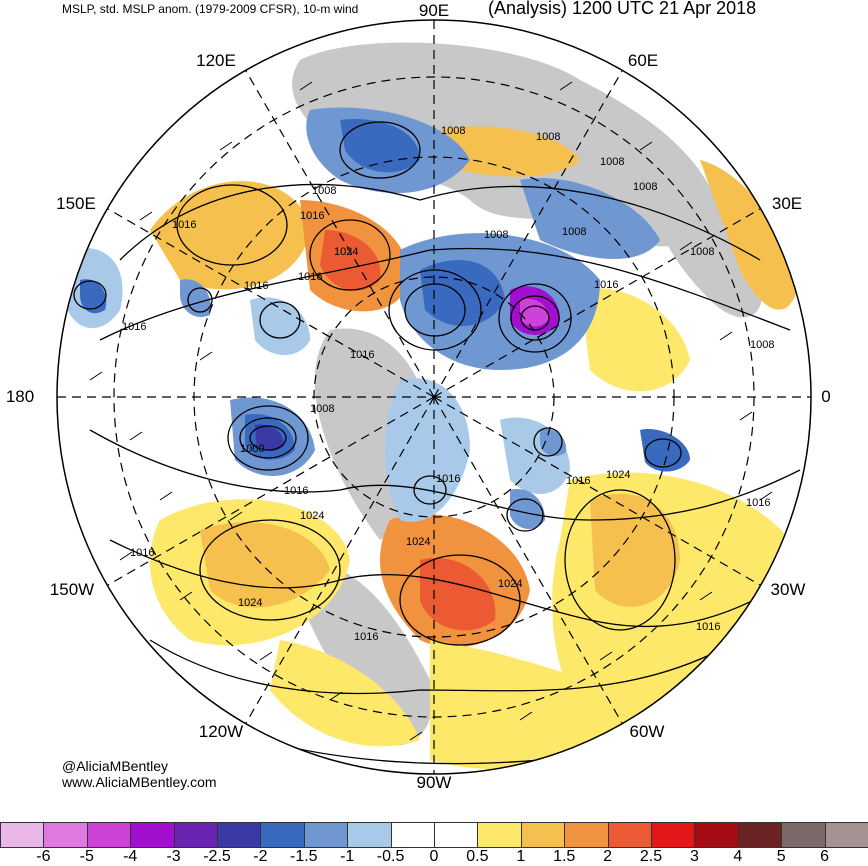 This screenshot has height=866, width=868. What do you see at coordinates (738, 856) in the screenshot?
I see `colorbar-tick-label: 4` at bounding box center [738, 856].